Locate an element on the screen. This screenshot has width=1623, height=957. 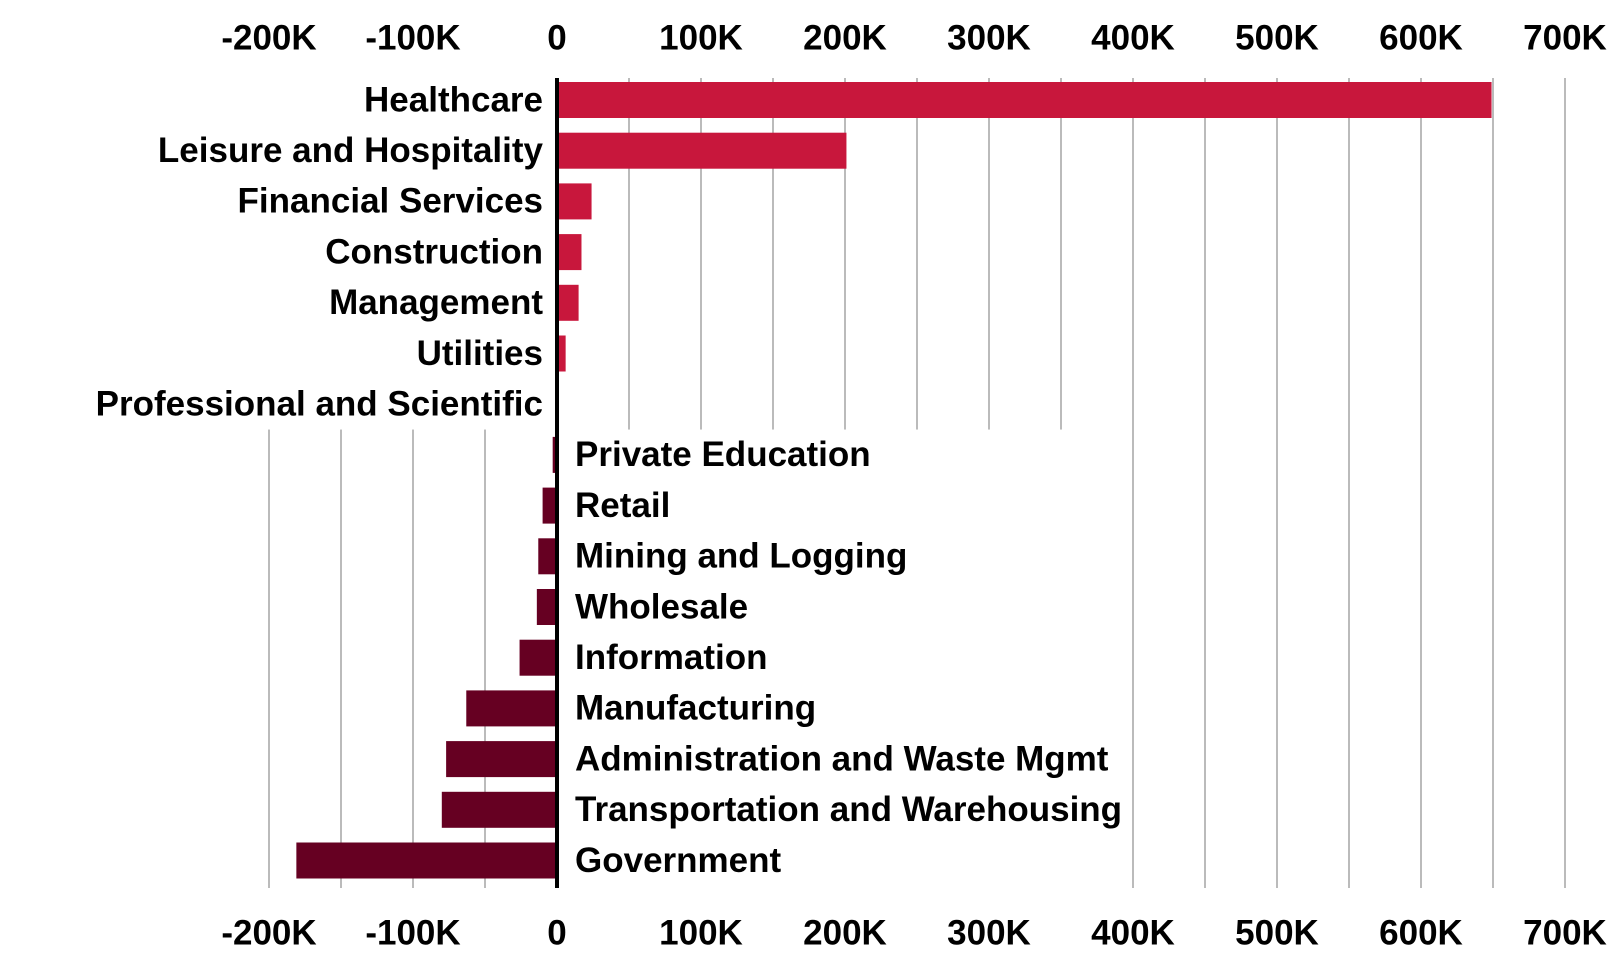
category-label: Management is located at coordinates (436, 302).